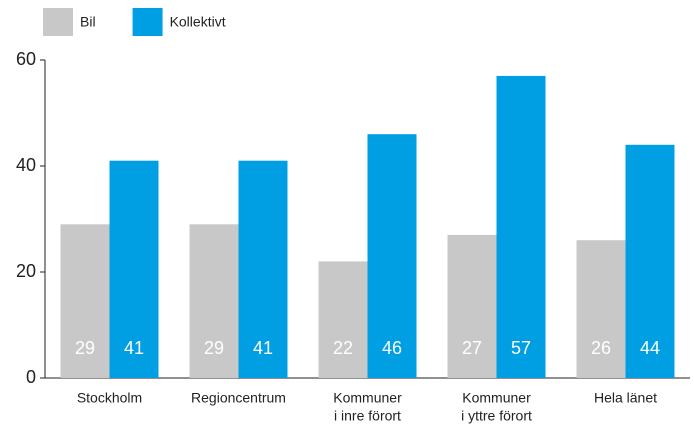  I want to click on x-tick-label: Stockholm, so click(109, 398).